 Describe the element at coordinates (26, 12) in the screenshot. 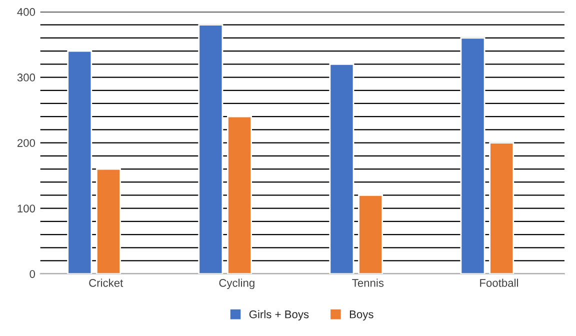

I see `y-tick-label: 400` at that location.